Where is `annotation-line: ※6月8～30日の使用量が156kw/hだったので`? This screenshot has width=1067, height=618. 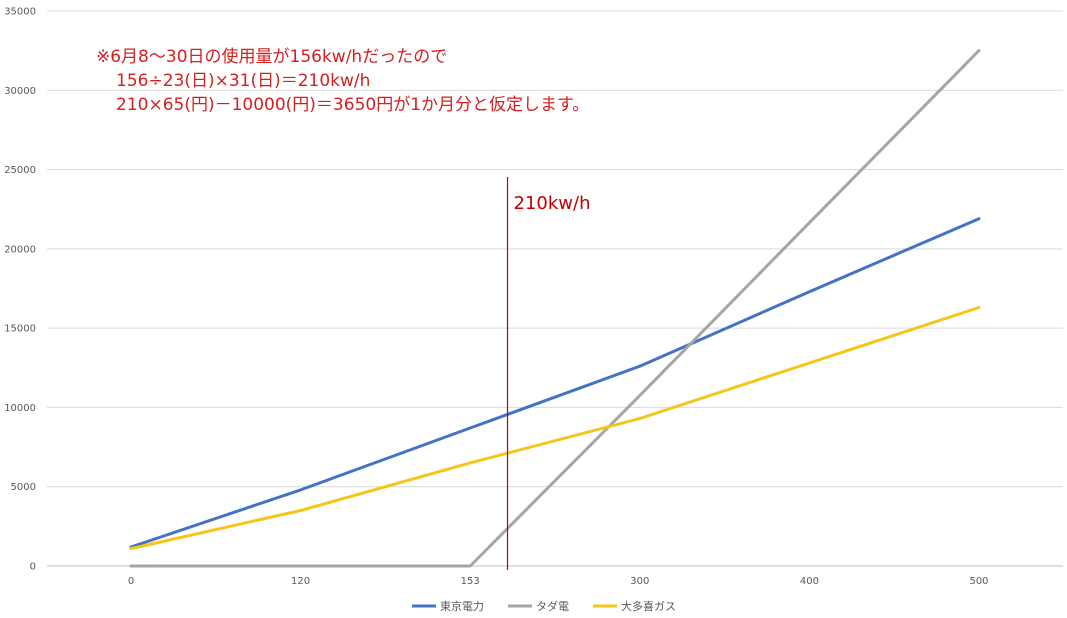 annotation-line: ※6月8～30日の使用量が156kw/hだったので is located at coordinates (271, 56).